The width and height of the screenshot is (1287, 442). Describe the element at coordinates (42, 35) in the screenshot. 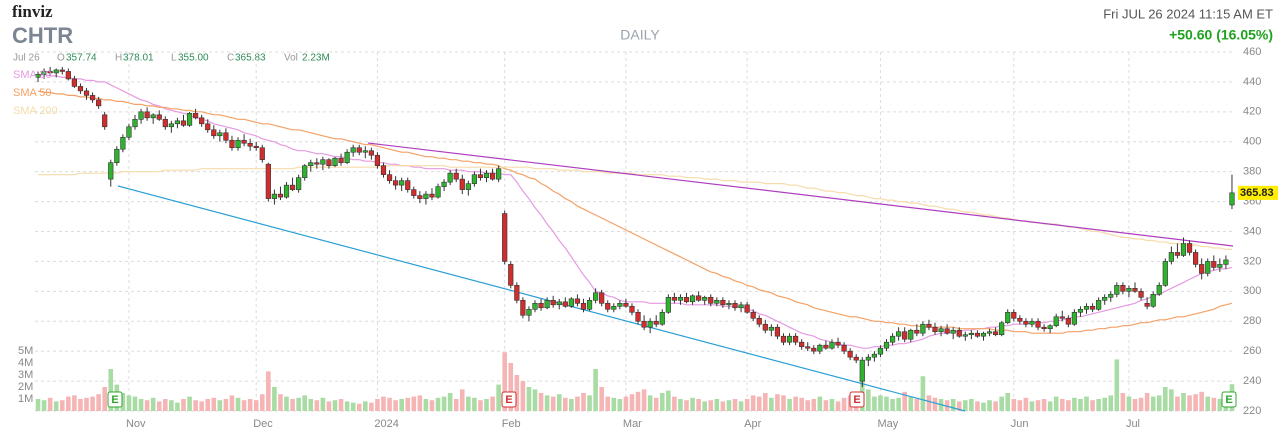

I see `ticker: CHTR` at that location.